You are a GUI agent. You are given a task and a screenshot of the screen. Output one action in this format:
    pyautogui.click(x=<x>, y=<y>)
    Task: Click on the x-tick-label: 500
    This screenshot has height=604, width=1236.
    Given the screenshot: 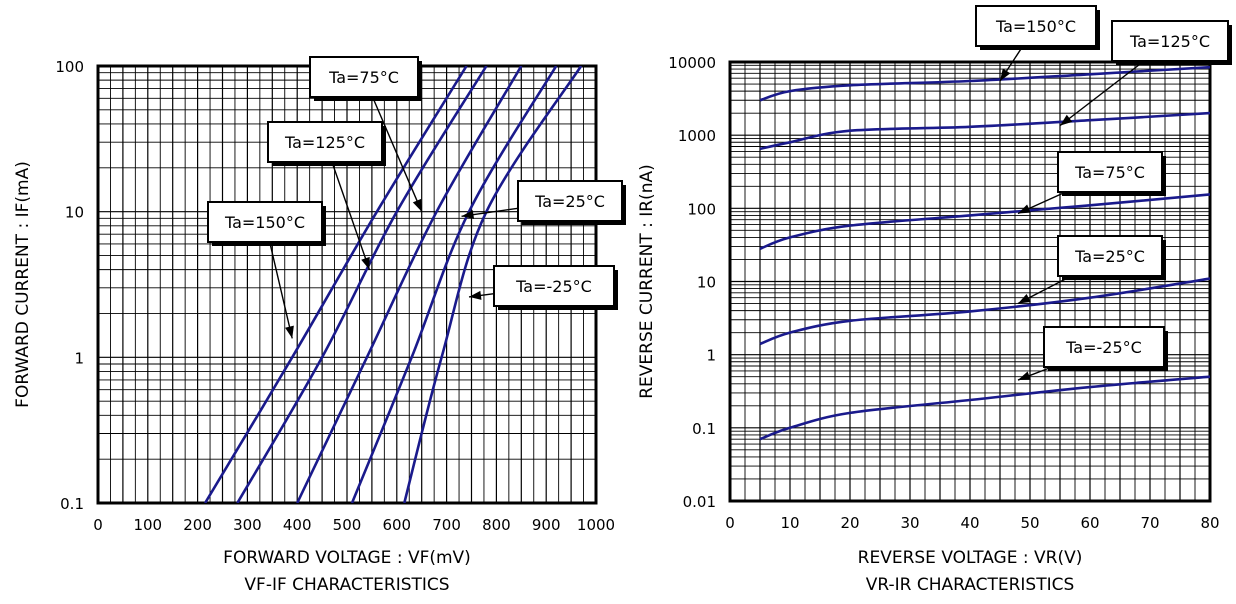 What is the action you would take?
    pyautogui.click(x=347, y=525)
    